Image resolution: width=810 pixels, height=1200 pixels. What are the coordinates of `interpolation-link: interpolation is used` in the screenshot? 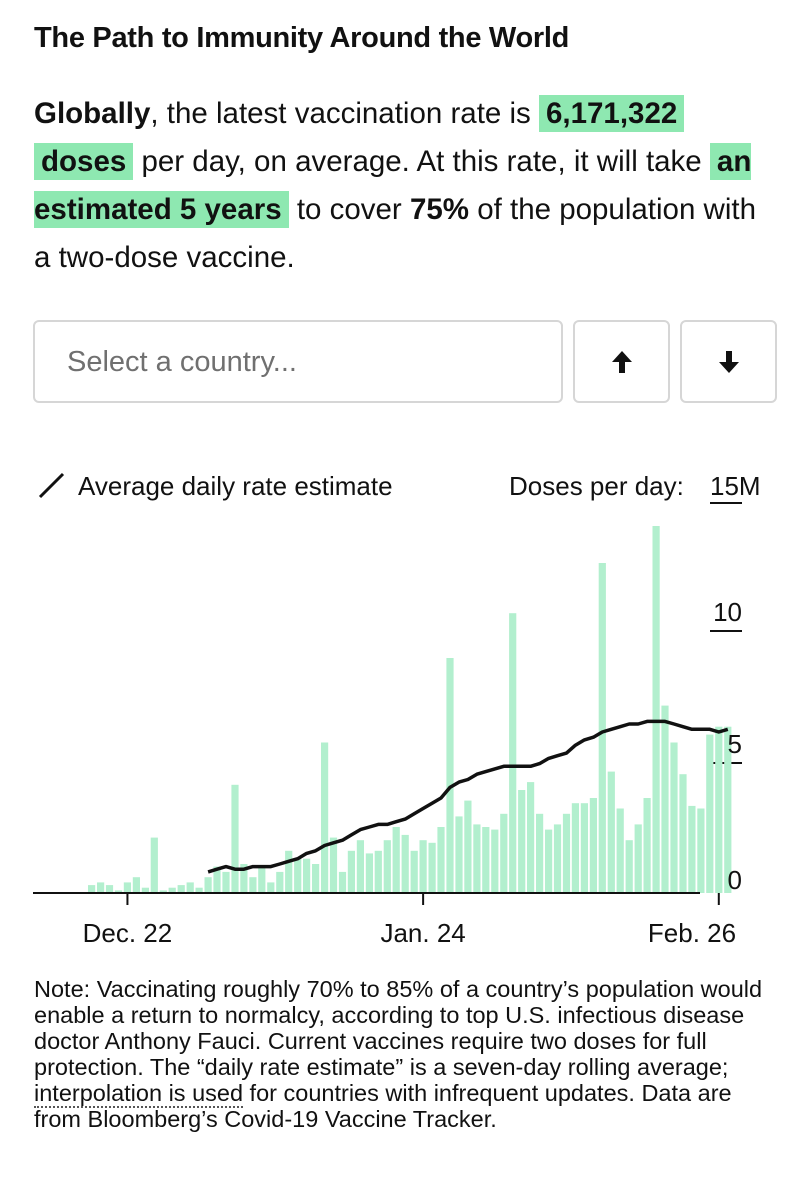 It's located at (139, 1094).